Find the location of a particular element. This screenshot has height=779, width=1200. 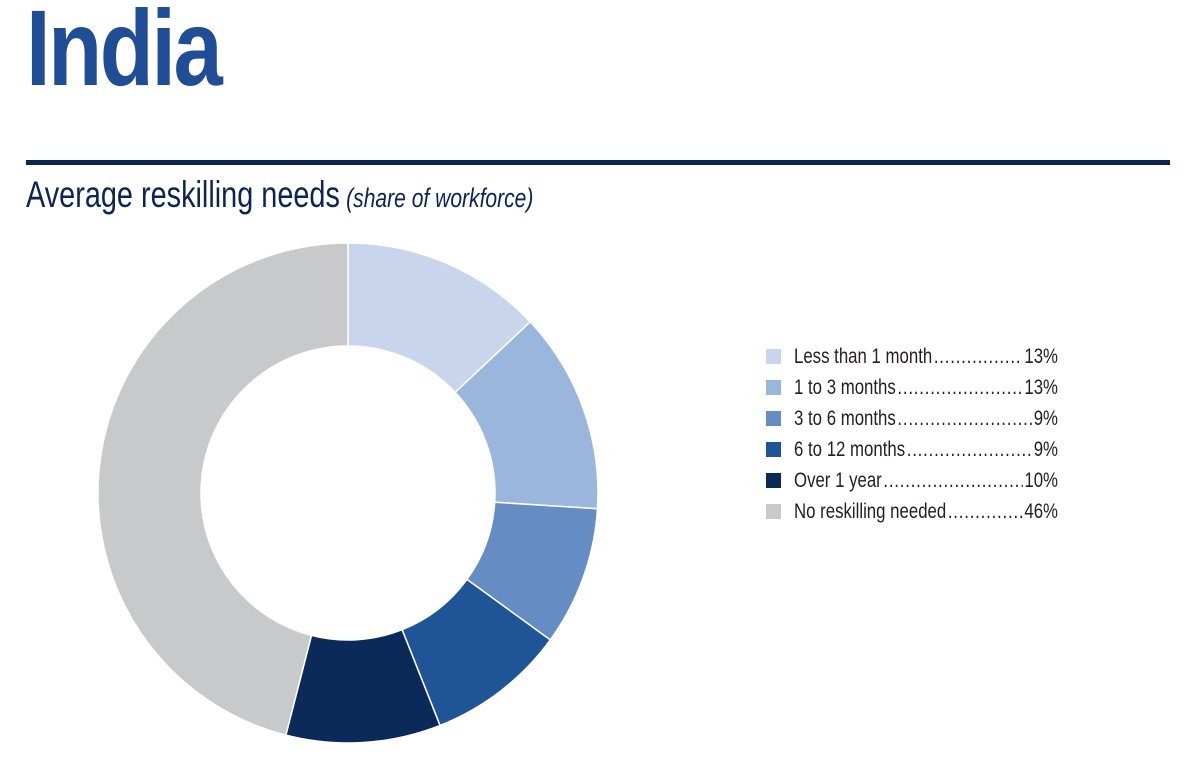

legend-item-no-reskilling-needed: No reskilling needed 46% is located at coordinates (912, 511).